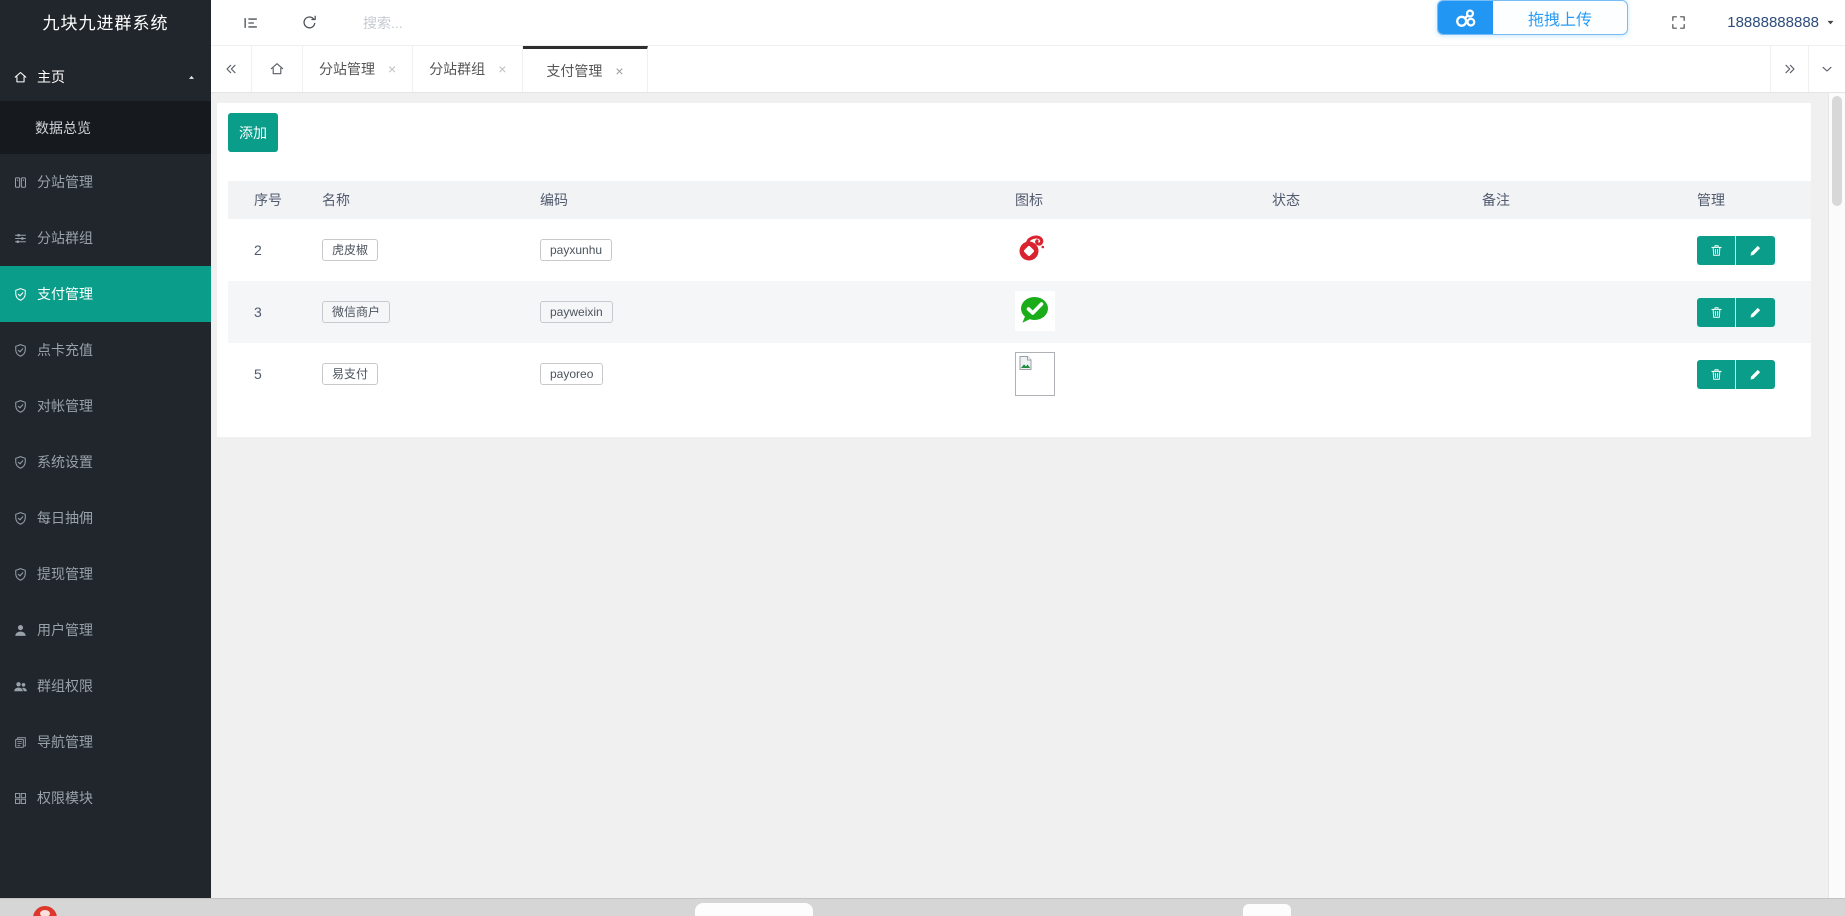 The width and height of the screenshot is (1845, 916). Describe the element at coordinates (1830, 22) in the screenshot. I see `caret-down-icon` at that location.